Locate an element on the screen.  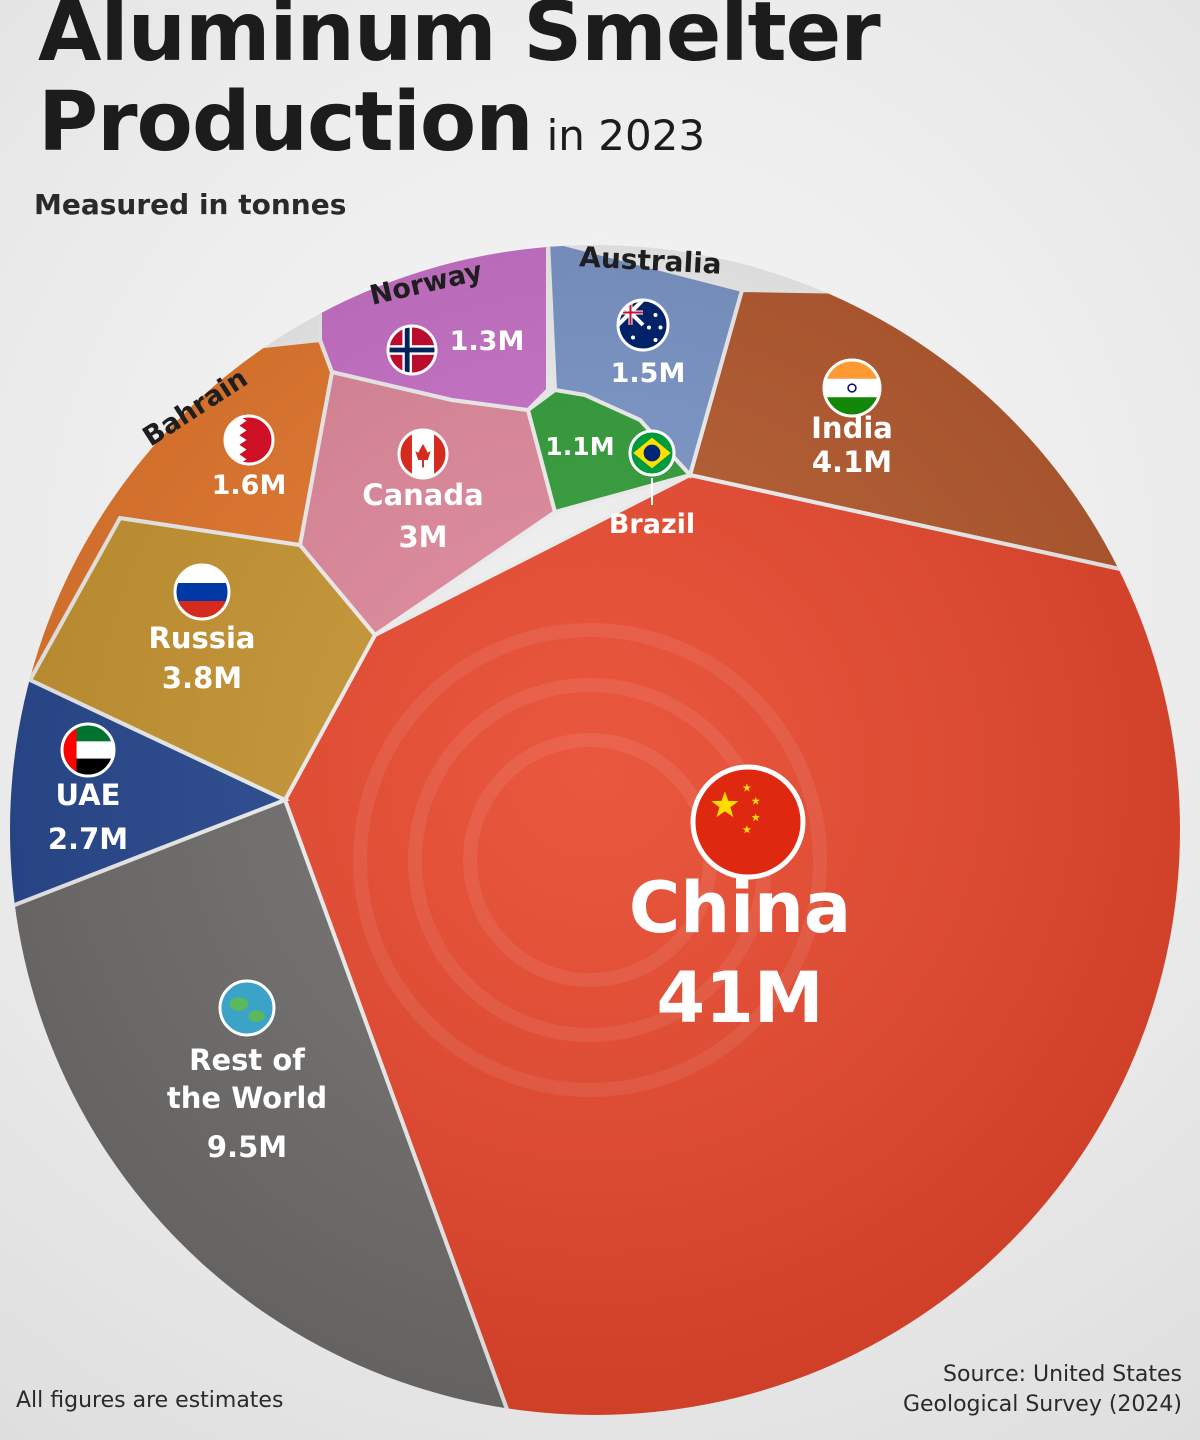
chart-title: Aluminum Smelter is located at coordinates (459, 40).